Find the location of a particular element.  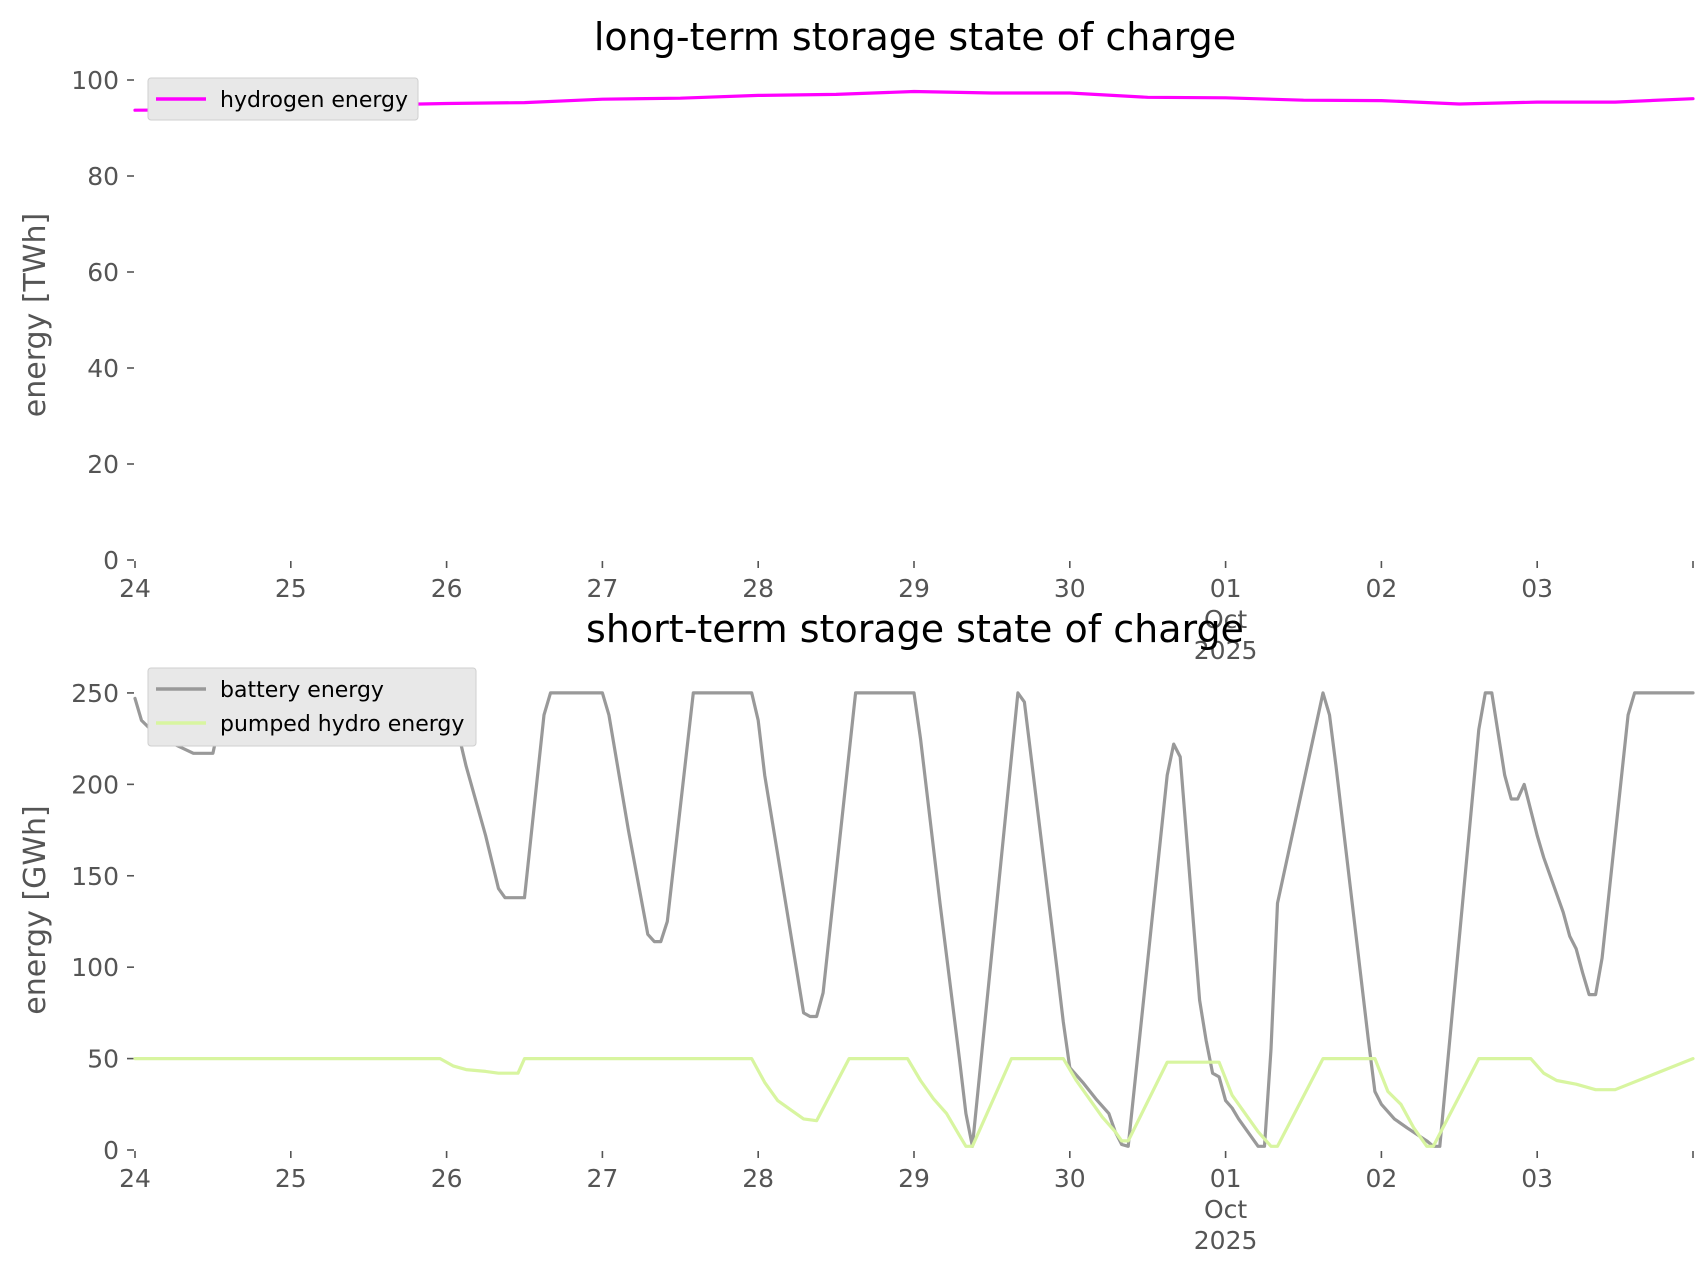

y-tick-label: 60 is located at coordinates (103, 272).